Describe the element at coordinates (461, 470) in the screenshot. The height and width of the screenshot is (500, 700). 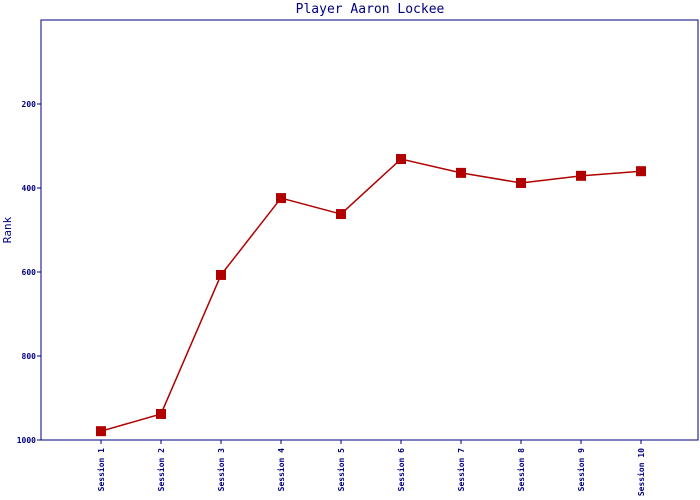
I see `x-tick-label: Session 7` at that location.